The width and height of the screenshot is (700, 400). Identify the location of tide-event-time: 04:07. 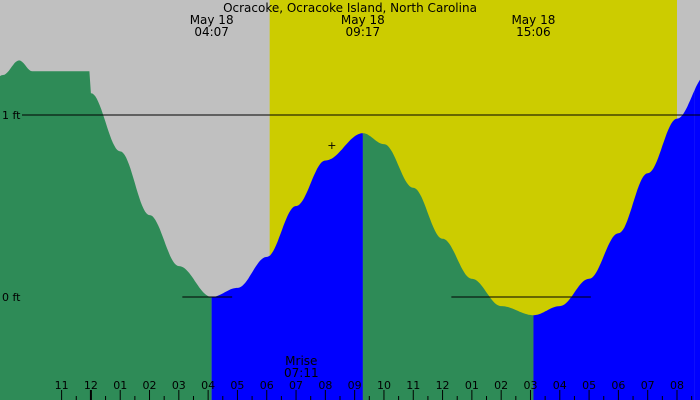
(211, 32).